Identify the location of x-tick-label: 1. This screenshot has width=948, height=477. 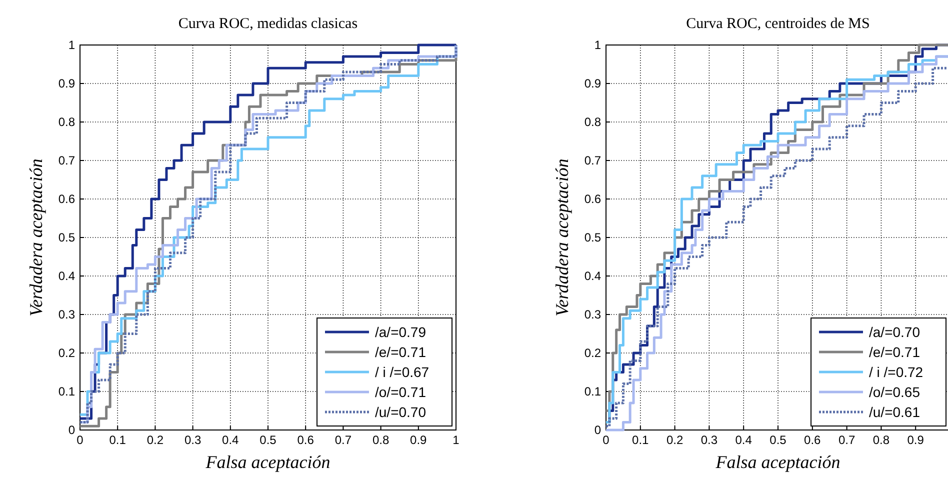
(456, 440).